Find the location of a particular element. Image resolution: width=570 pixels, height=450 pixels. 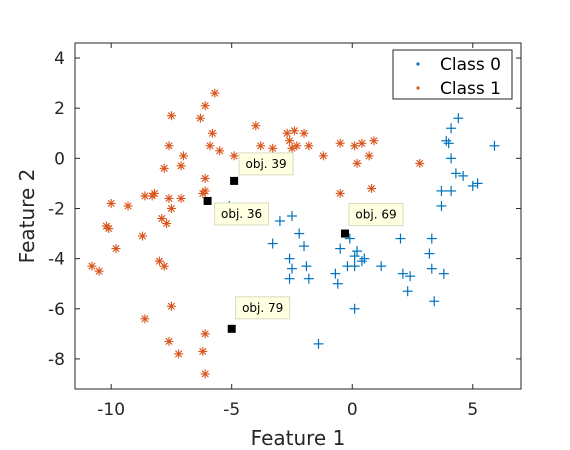

y-tick-label: -2 is located at coordinates (56, 209).